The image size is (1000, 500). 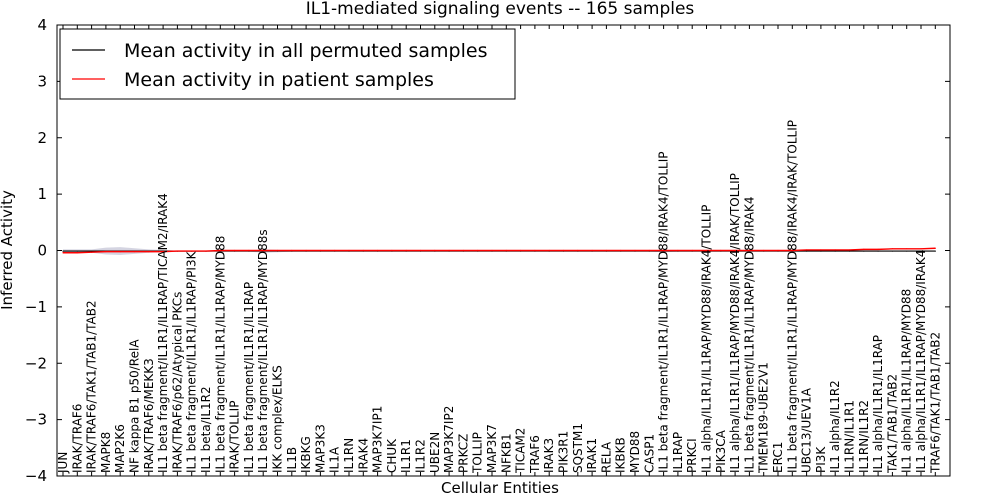 What do you see at coordinates (149, 415) in the screenshot?
I see `x-category-label: IRAK/TRAF6/MEKK3` at bounding box center [149, 415].